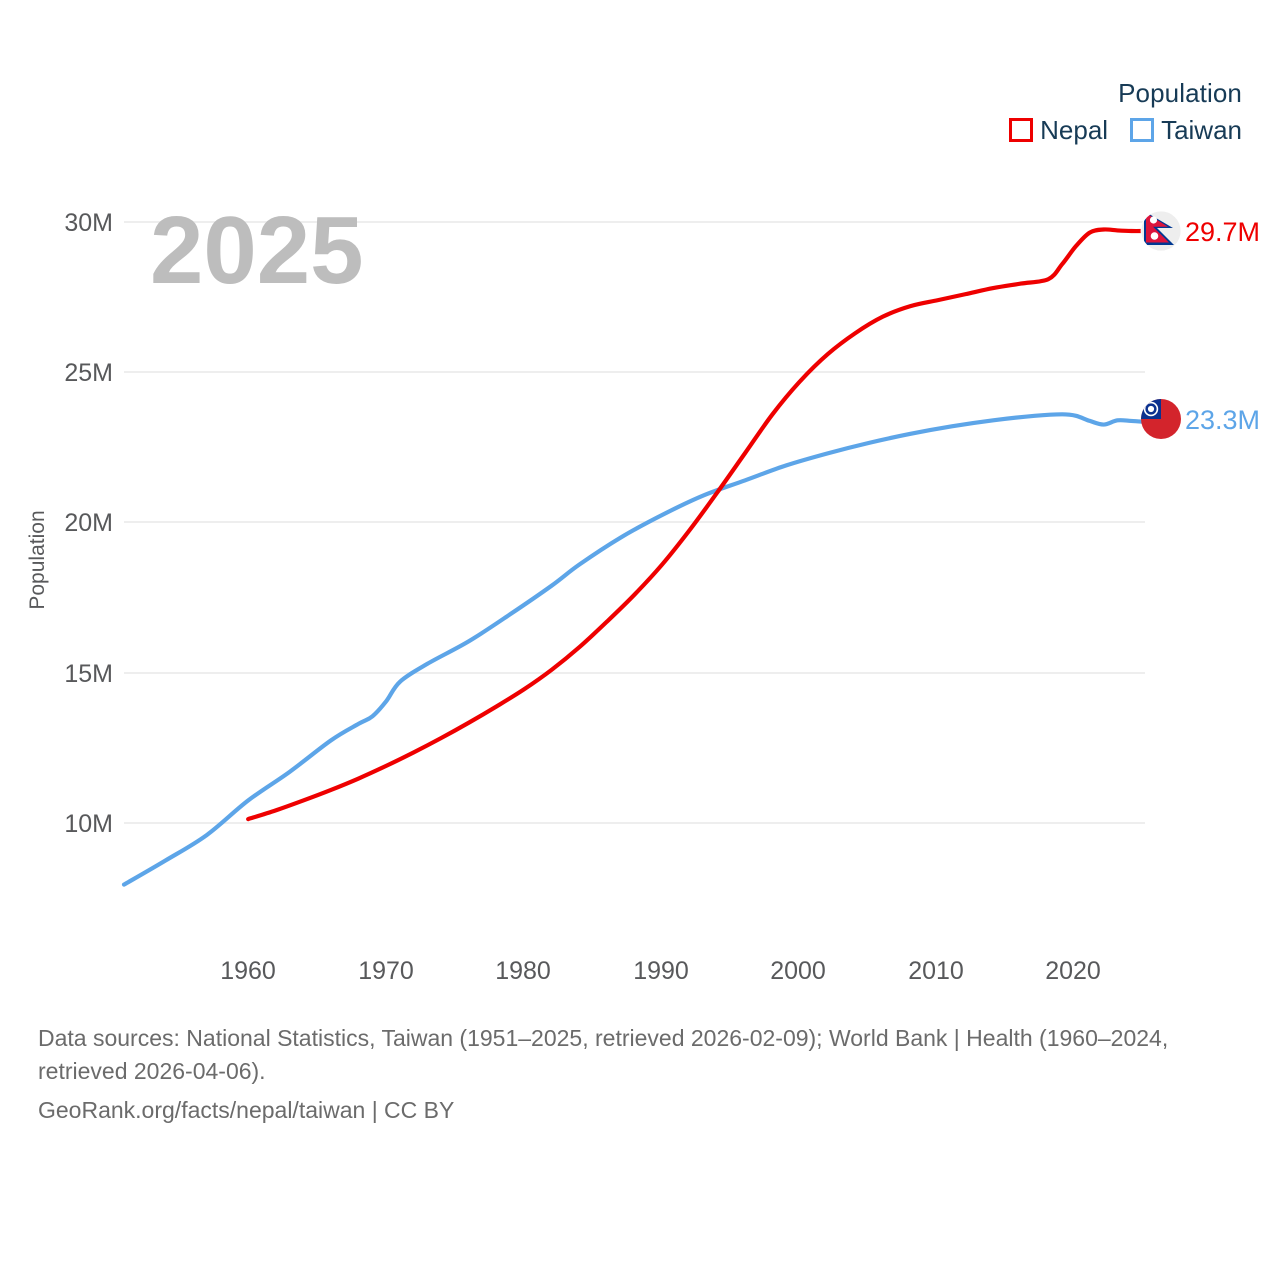  Describe the element at coordinates (37, 559) in the screenshot. I see `y-axis-title: Population` at that location.